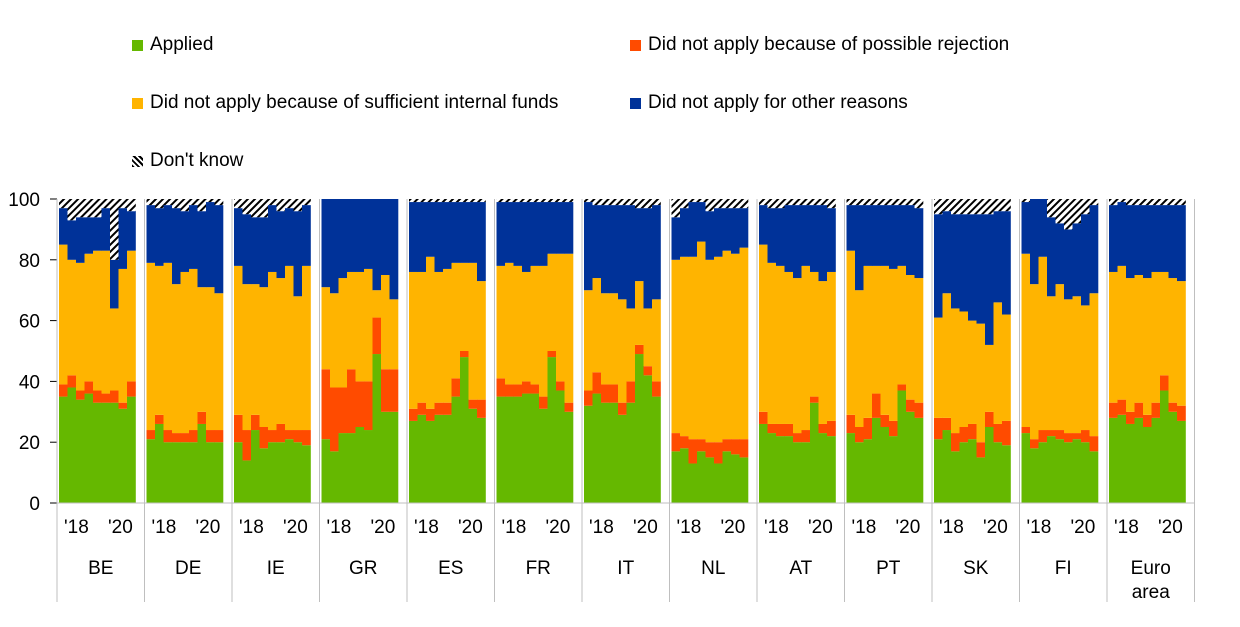 The image size is (1240, 627). Describe the element at coordinates (363, 568) in the screenshot. I see `country-label: GR` at that location.